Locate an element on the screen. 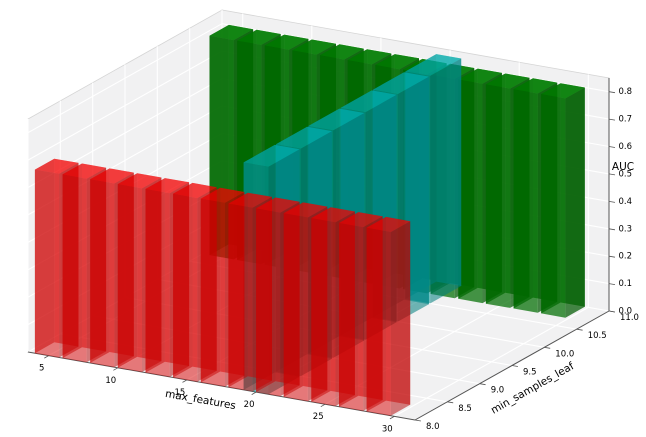 The height and width of the screenshot is (437, 646). svg-text: 8.0 is located at coordinates (433, 427).